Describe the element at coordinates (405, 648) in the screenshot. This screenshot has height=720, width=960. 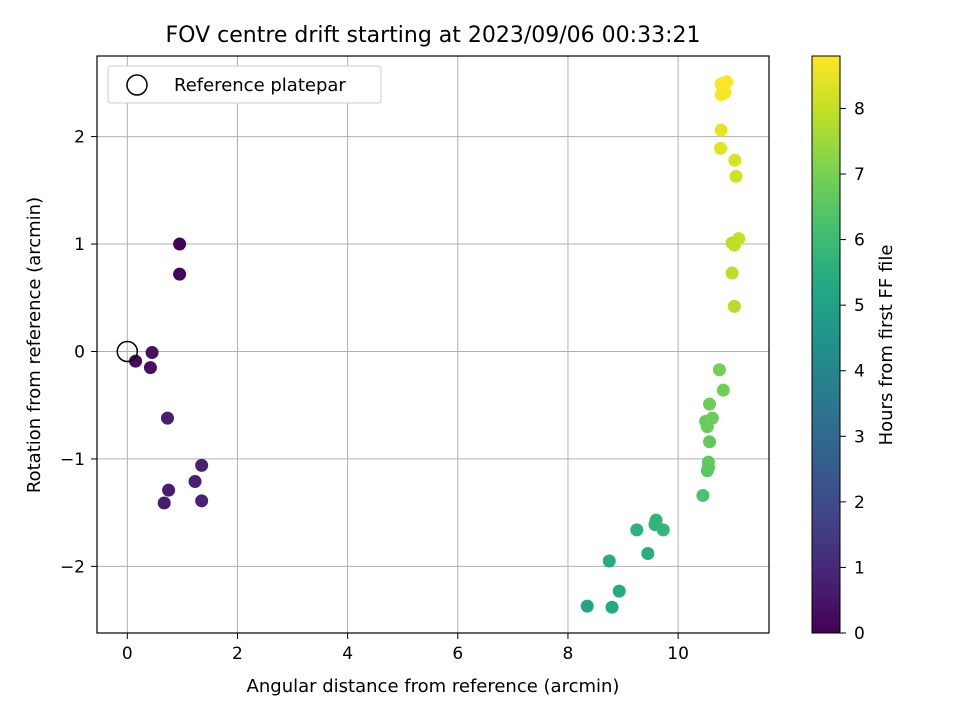
I see `x-axis-ticks: 0 2 4 6 8 10` at that location.